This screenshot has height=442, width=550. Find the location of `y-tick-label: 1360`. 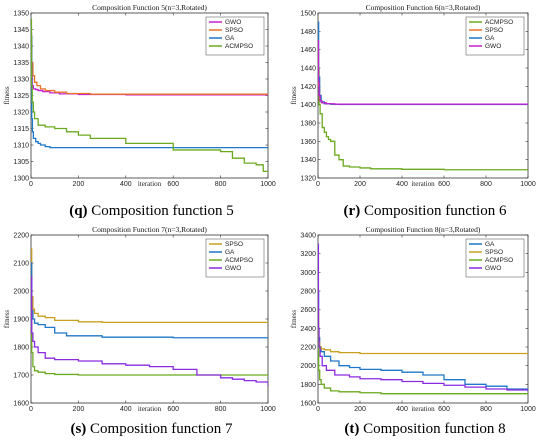

y-tick-label: 1360 is located at coordinates (308, 142).